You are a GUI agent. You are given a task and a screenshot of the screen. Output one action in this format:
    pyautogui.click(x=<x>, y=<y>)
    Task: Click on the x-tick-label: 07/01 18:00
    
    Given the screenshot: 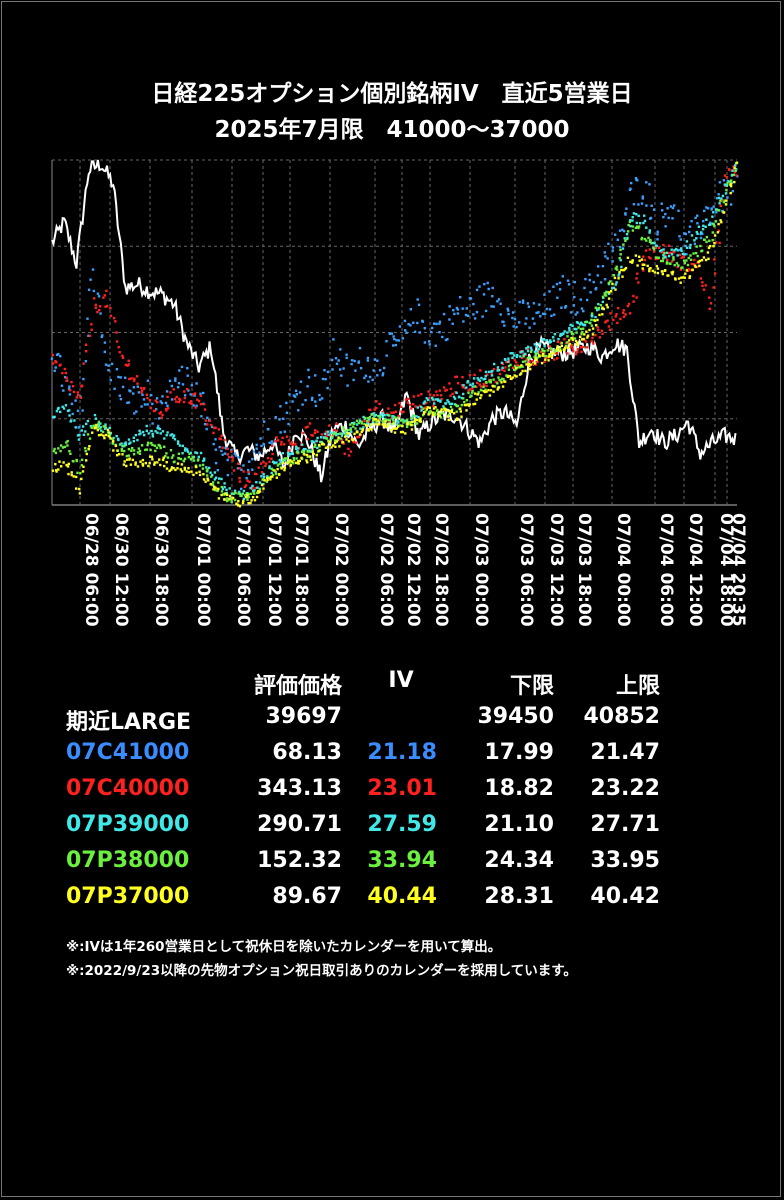 What is the action you would take?
    pyautogui.click(x=301, y=570)
    